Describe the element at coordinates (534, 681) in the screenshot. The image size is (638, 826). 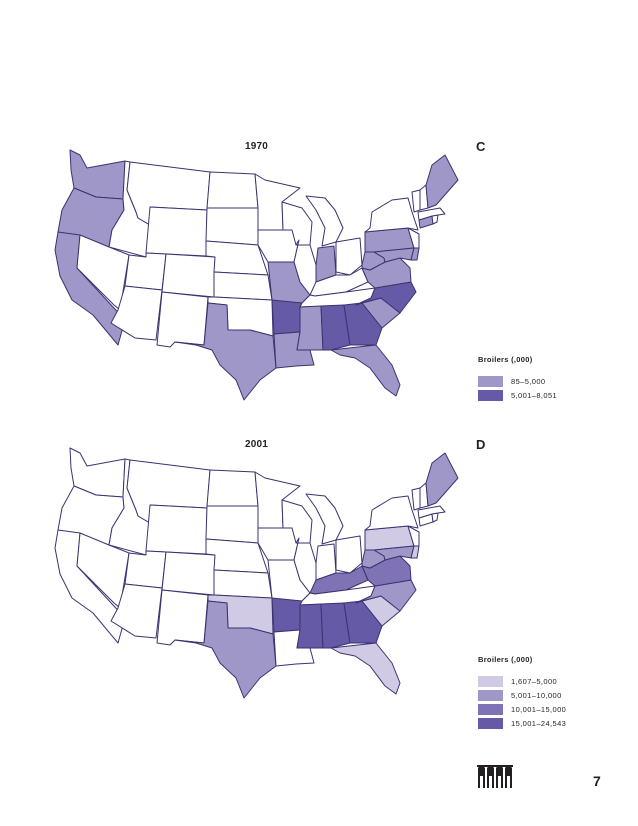
I see `legend-label: 1,607–5,000` at that location.